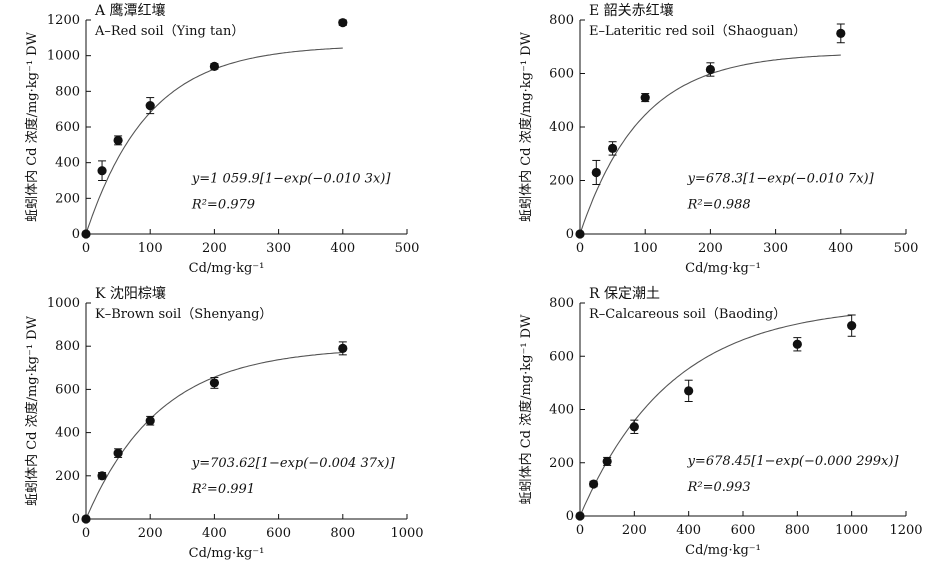 This screenshot has width=946, height=574. What do you see at coordinates (293, 463) in the screenshot?
I see `fit-equation: y=703.62[1−exp(−0.004 37x)]` at bounding box center [293, 463].